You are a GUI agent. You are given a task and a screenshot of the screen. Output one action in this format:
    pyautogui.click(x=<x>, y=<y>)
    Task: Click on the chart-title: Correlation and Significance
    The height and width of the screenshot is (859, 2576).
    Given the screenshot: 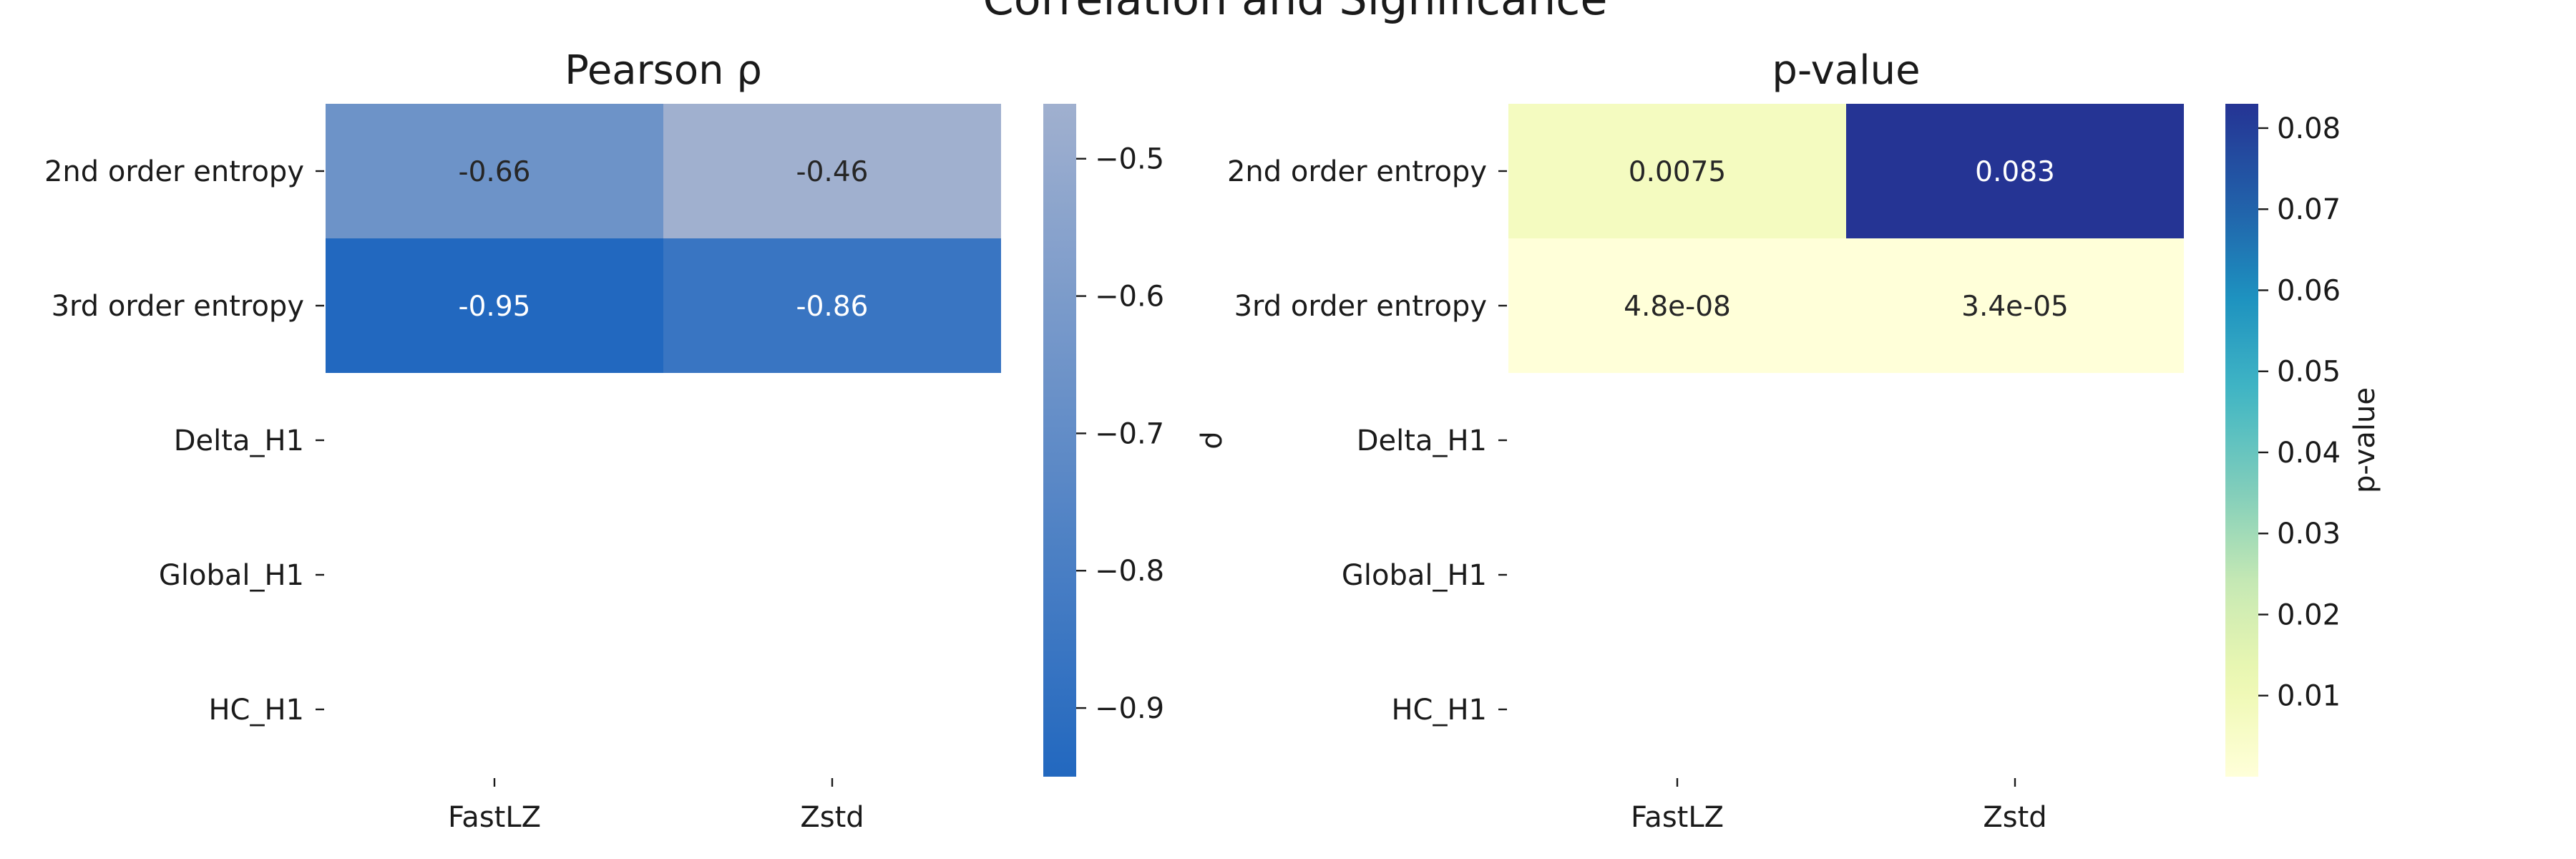 What is the action you would take?
    pyautogui.click(x=1294, y=12)
    